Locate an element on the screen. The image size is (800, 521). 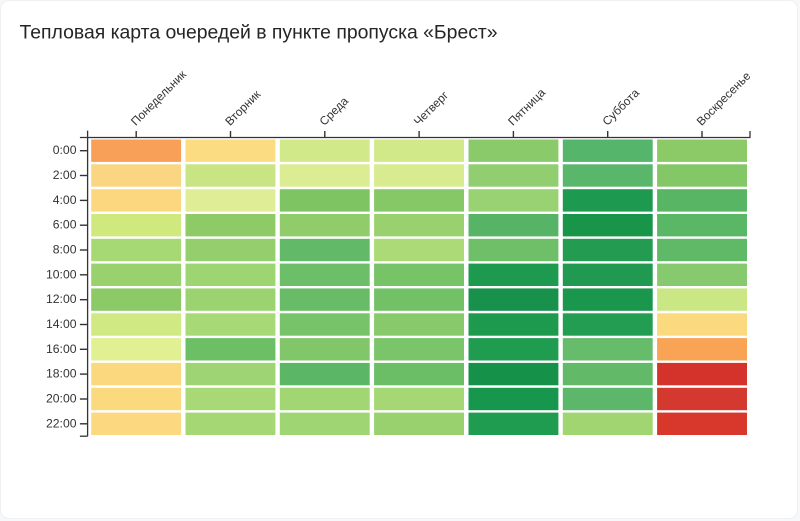
svg-text: 12:00 is located at coordinates (61, 299).